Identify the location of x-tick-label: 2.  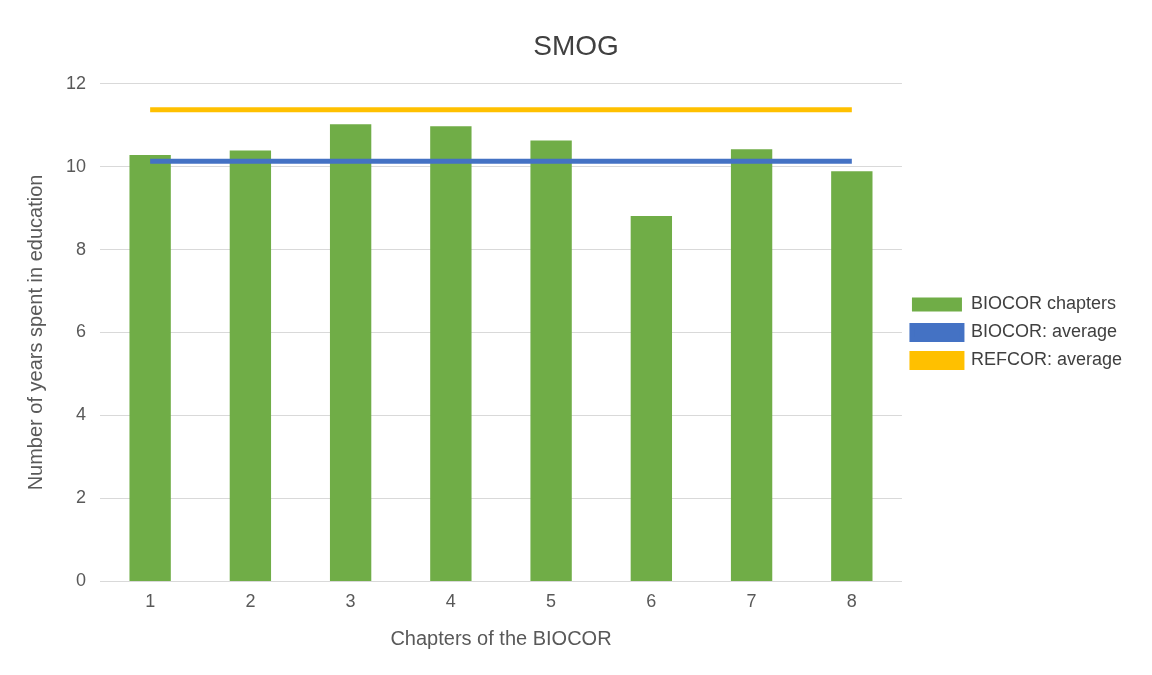
(250, 601).